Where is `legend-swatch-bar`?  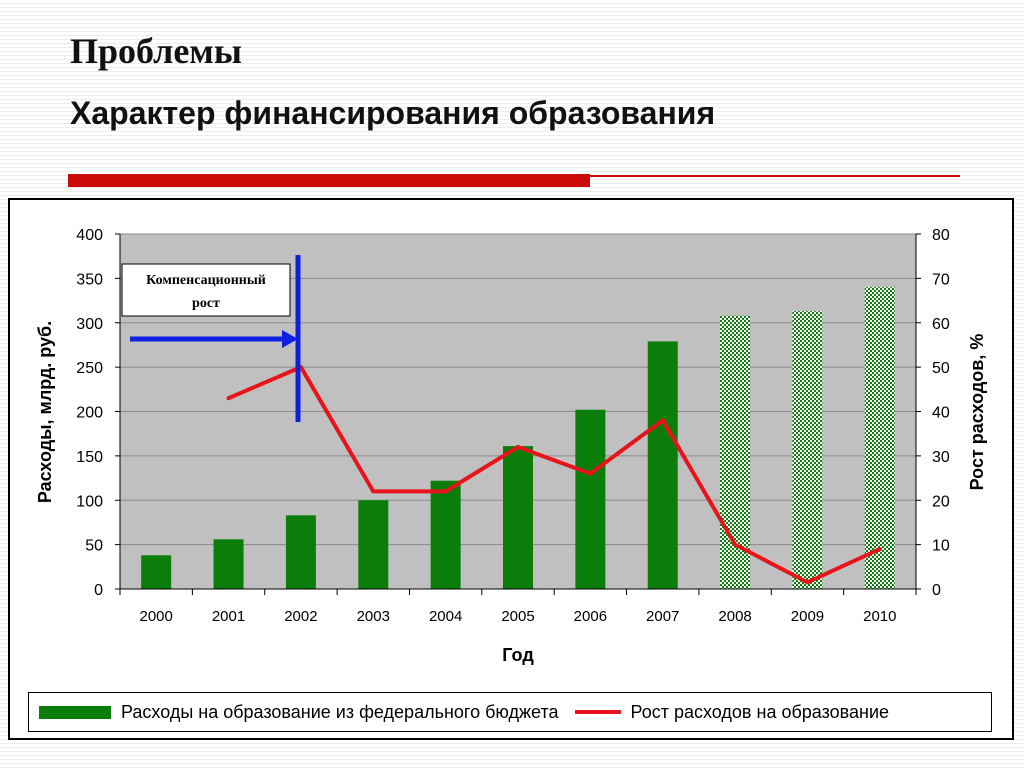
legend-swatch-bar is located at coordinates (75, 712).